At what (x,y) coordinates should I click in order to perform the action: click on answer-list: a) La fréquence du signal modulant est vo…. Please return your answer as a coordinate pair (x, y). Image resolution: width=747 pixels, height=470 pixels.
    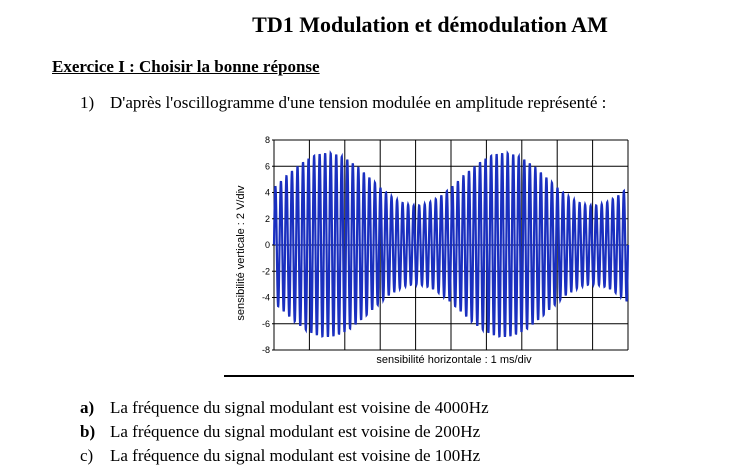
    Looking at the image, I should click on (284, 432).